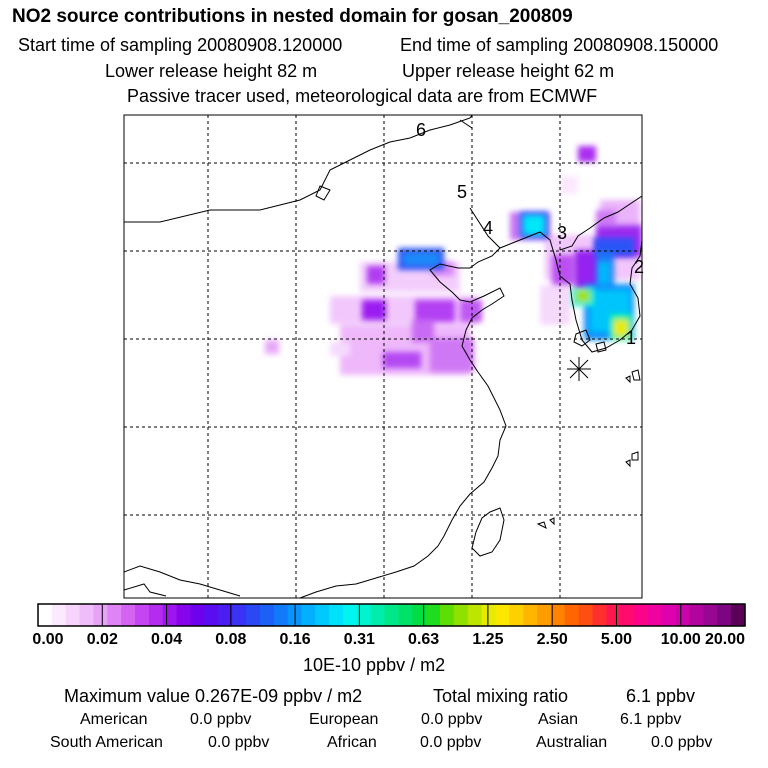 The width and height of the screenshot is (768, 768). I want to click on map-label-1: 1, so click(631, 338).